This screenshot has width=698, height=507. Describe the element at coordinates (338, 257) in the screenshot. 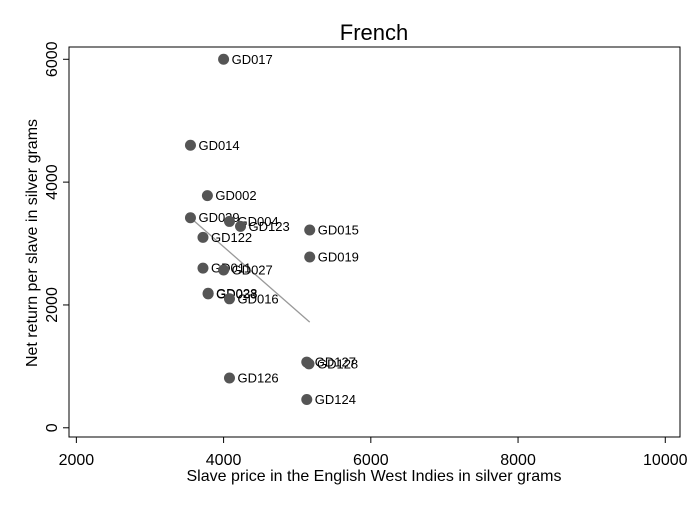

I see `data-label: GD019` at that location.